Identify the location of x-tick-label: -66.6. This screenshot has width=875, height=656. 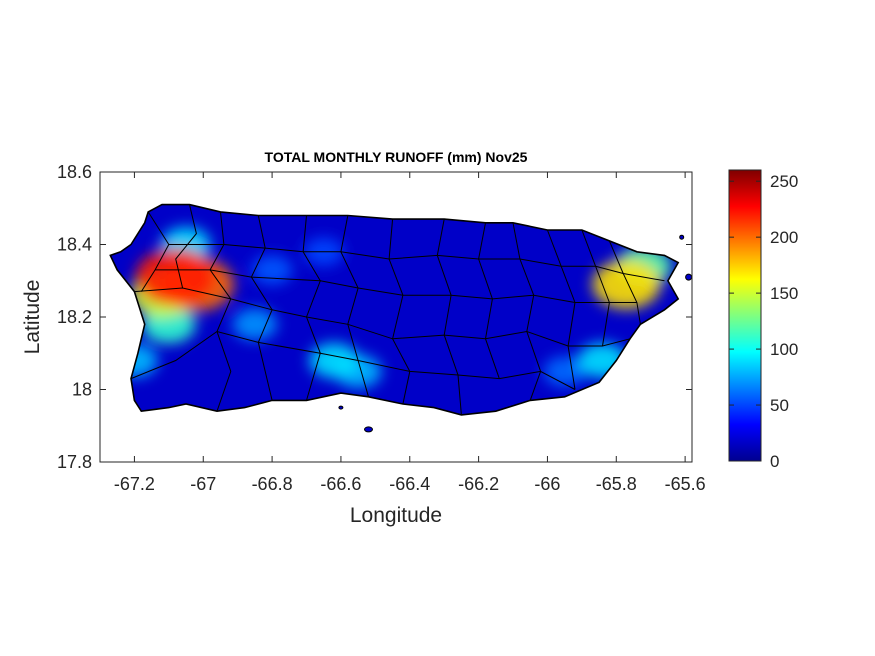
(340, 484).